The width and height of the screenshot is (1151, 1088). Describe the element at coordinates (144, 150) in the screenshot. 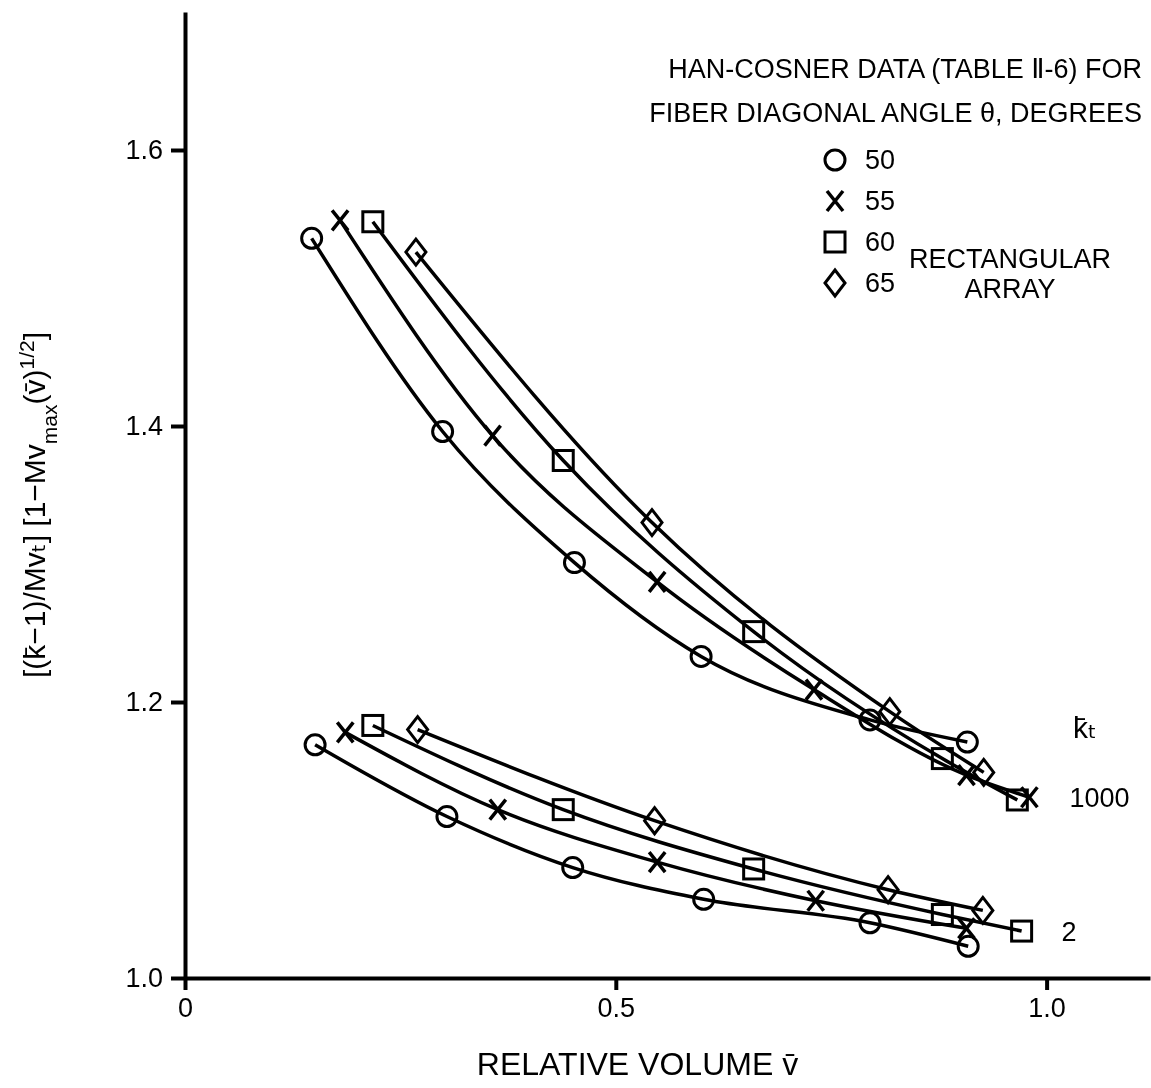

I see `y-tick-label: 1.6` at that location.